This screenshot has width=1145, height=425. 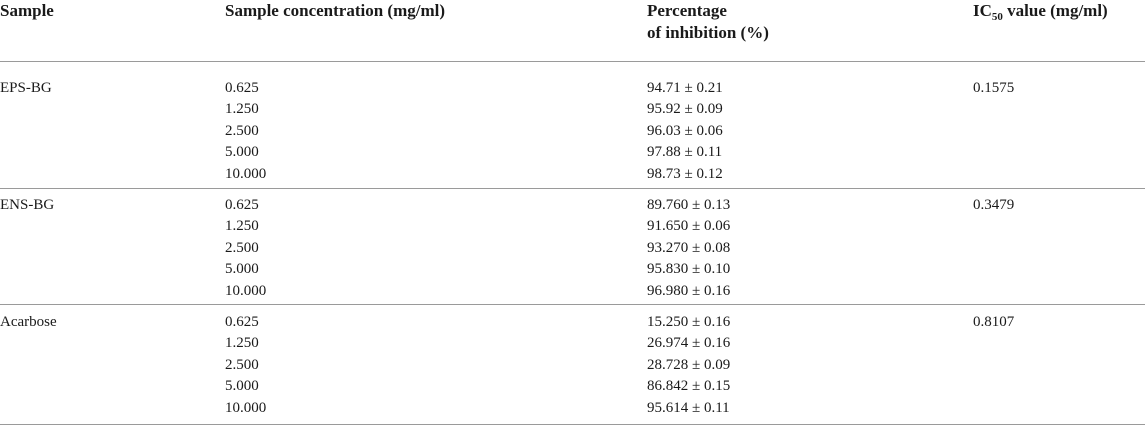 I want to click on inhibition-value: 28.728 ± 0.09, so click(x=689, y=364).